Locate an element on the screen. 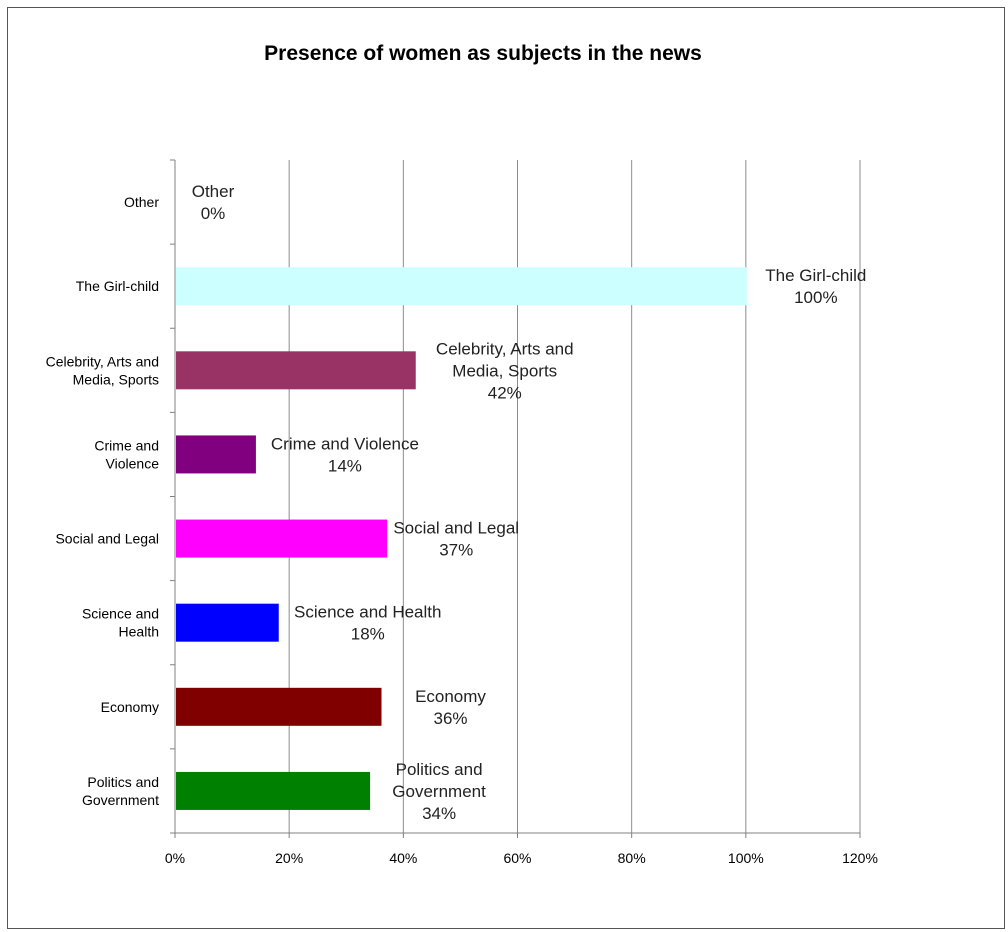  category-label: The Girl-child is located at coordinates (117, 286).